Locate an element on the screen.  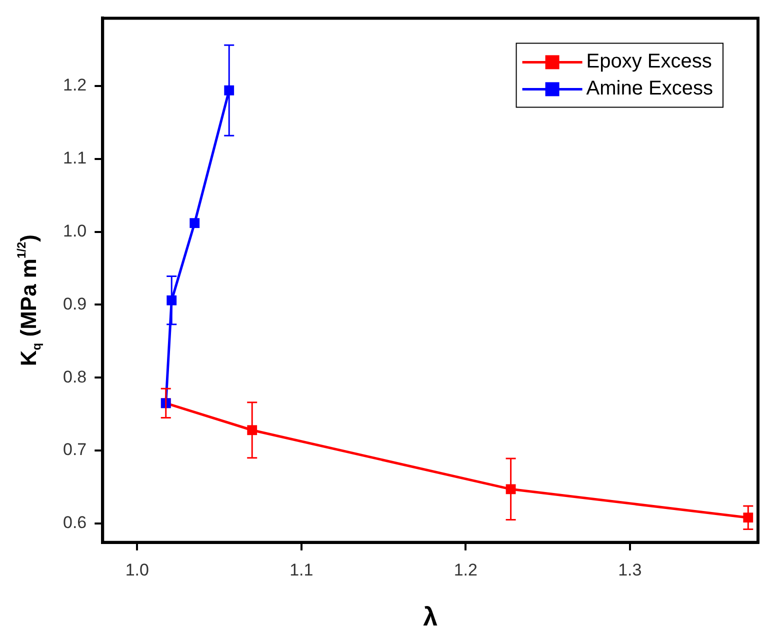
x-tick-label: 1.2 is located at coordinates (466, 570).